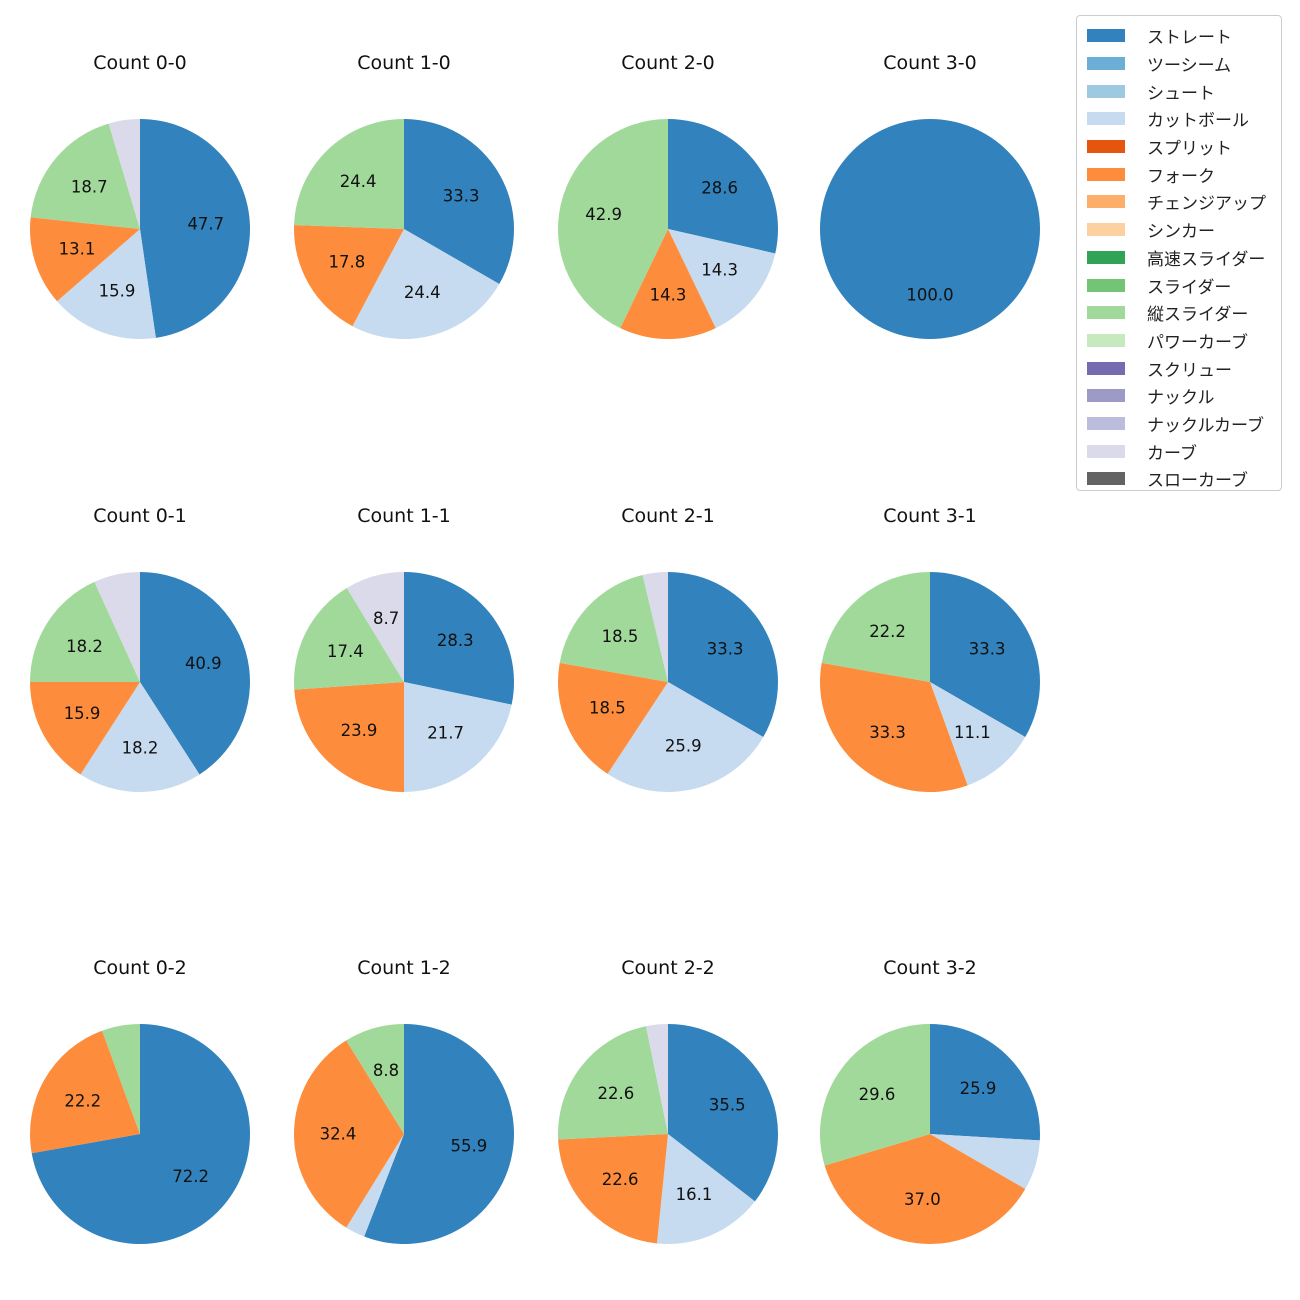 The height and width of the screenshot is (1300, 1300). I want to click on slice-value-label: 28.3, so click(455, 640).